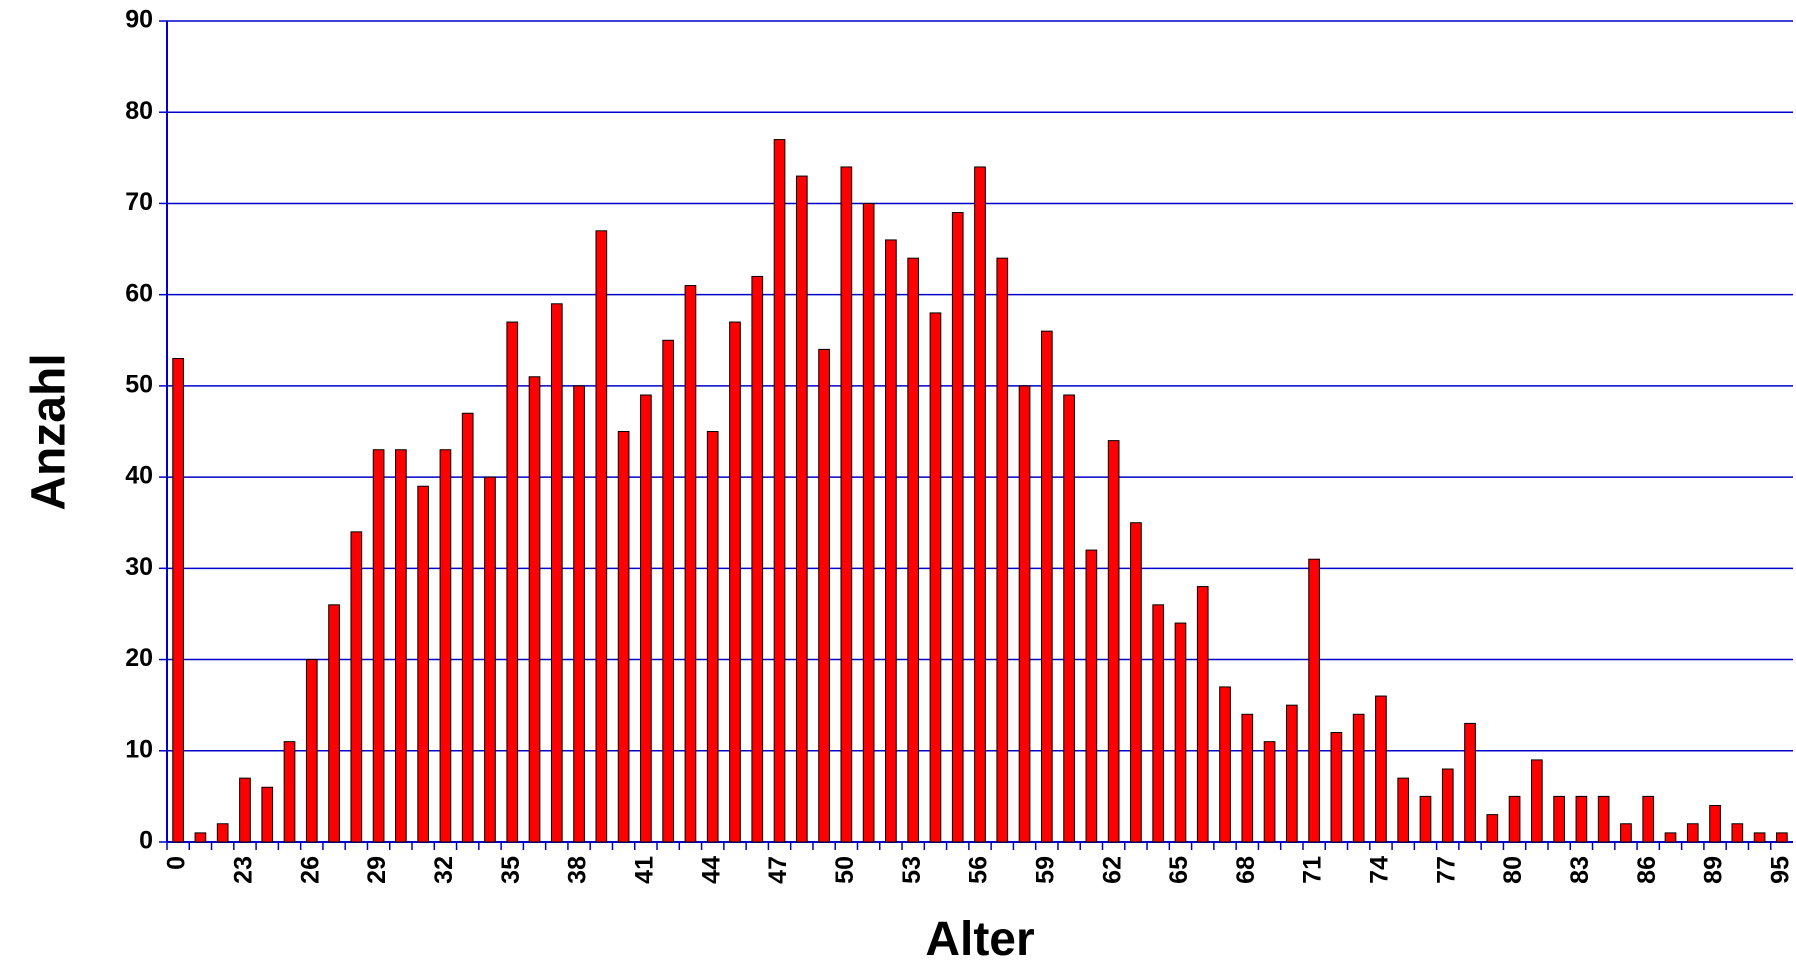 This screenshot has height=973, width=1796. I want to click on x-tick-label: 0, so click(177, 863).